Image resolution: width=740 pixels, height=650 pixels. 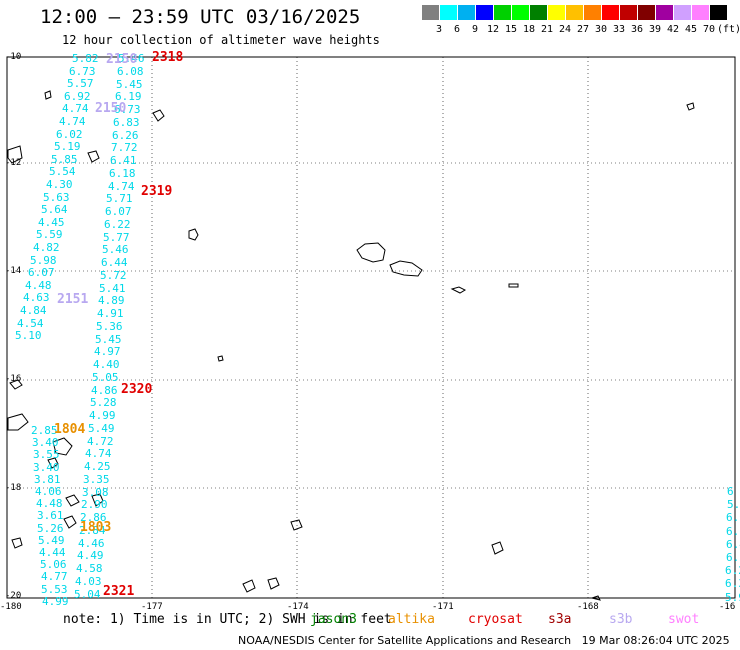 What do you see at coordinates (94, 504) in the screenshot?
I see `wave-height-value: 2.90` at bounding box center [94, 504].